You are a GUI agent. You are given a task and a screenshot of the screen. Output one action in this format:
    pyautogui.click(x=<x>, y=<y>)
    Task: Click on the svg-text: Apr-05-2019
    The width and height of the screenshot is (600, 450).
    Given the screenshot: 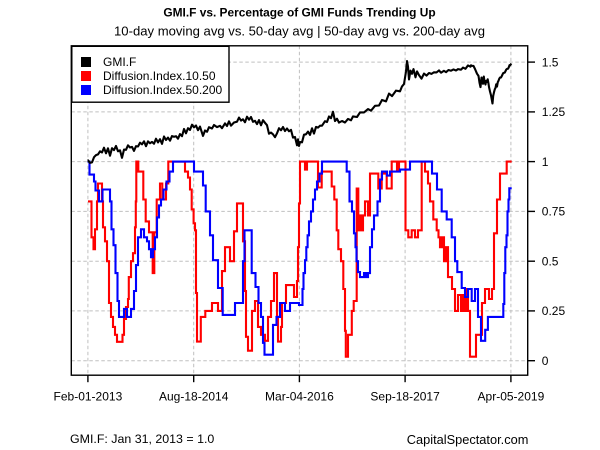 What is the action you would take?
    pyautogui.click(x=511, y=397)
    